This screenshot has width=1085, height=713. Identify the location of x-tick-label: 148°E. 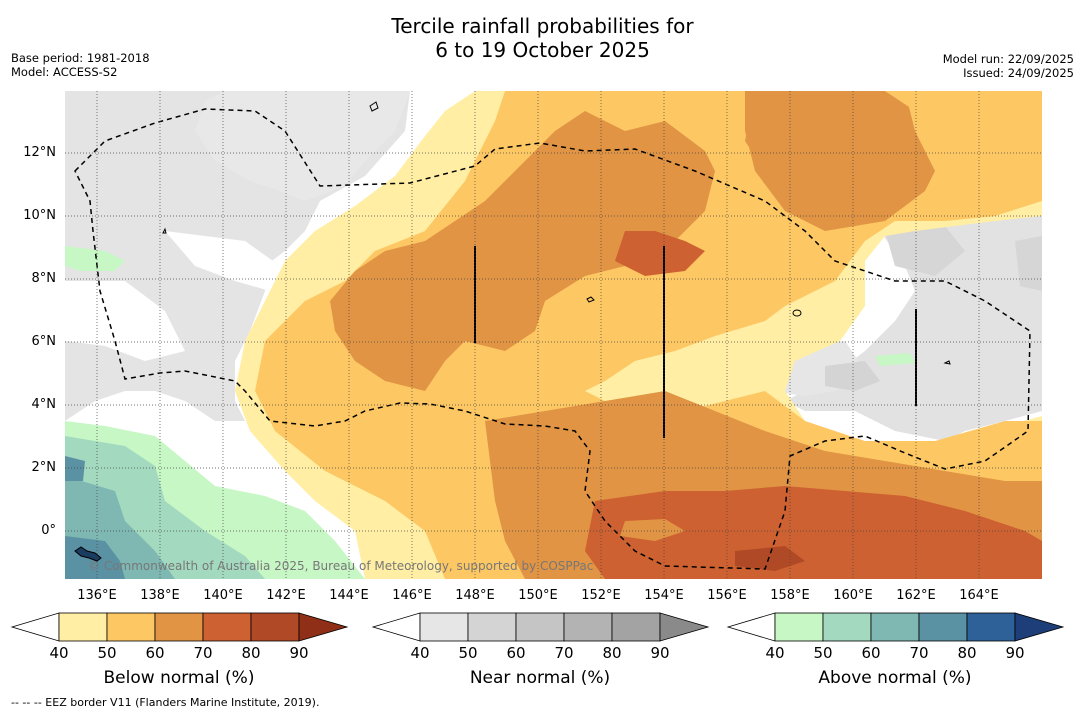
(475, 595).